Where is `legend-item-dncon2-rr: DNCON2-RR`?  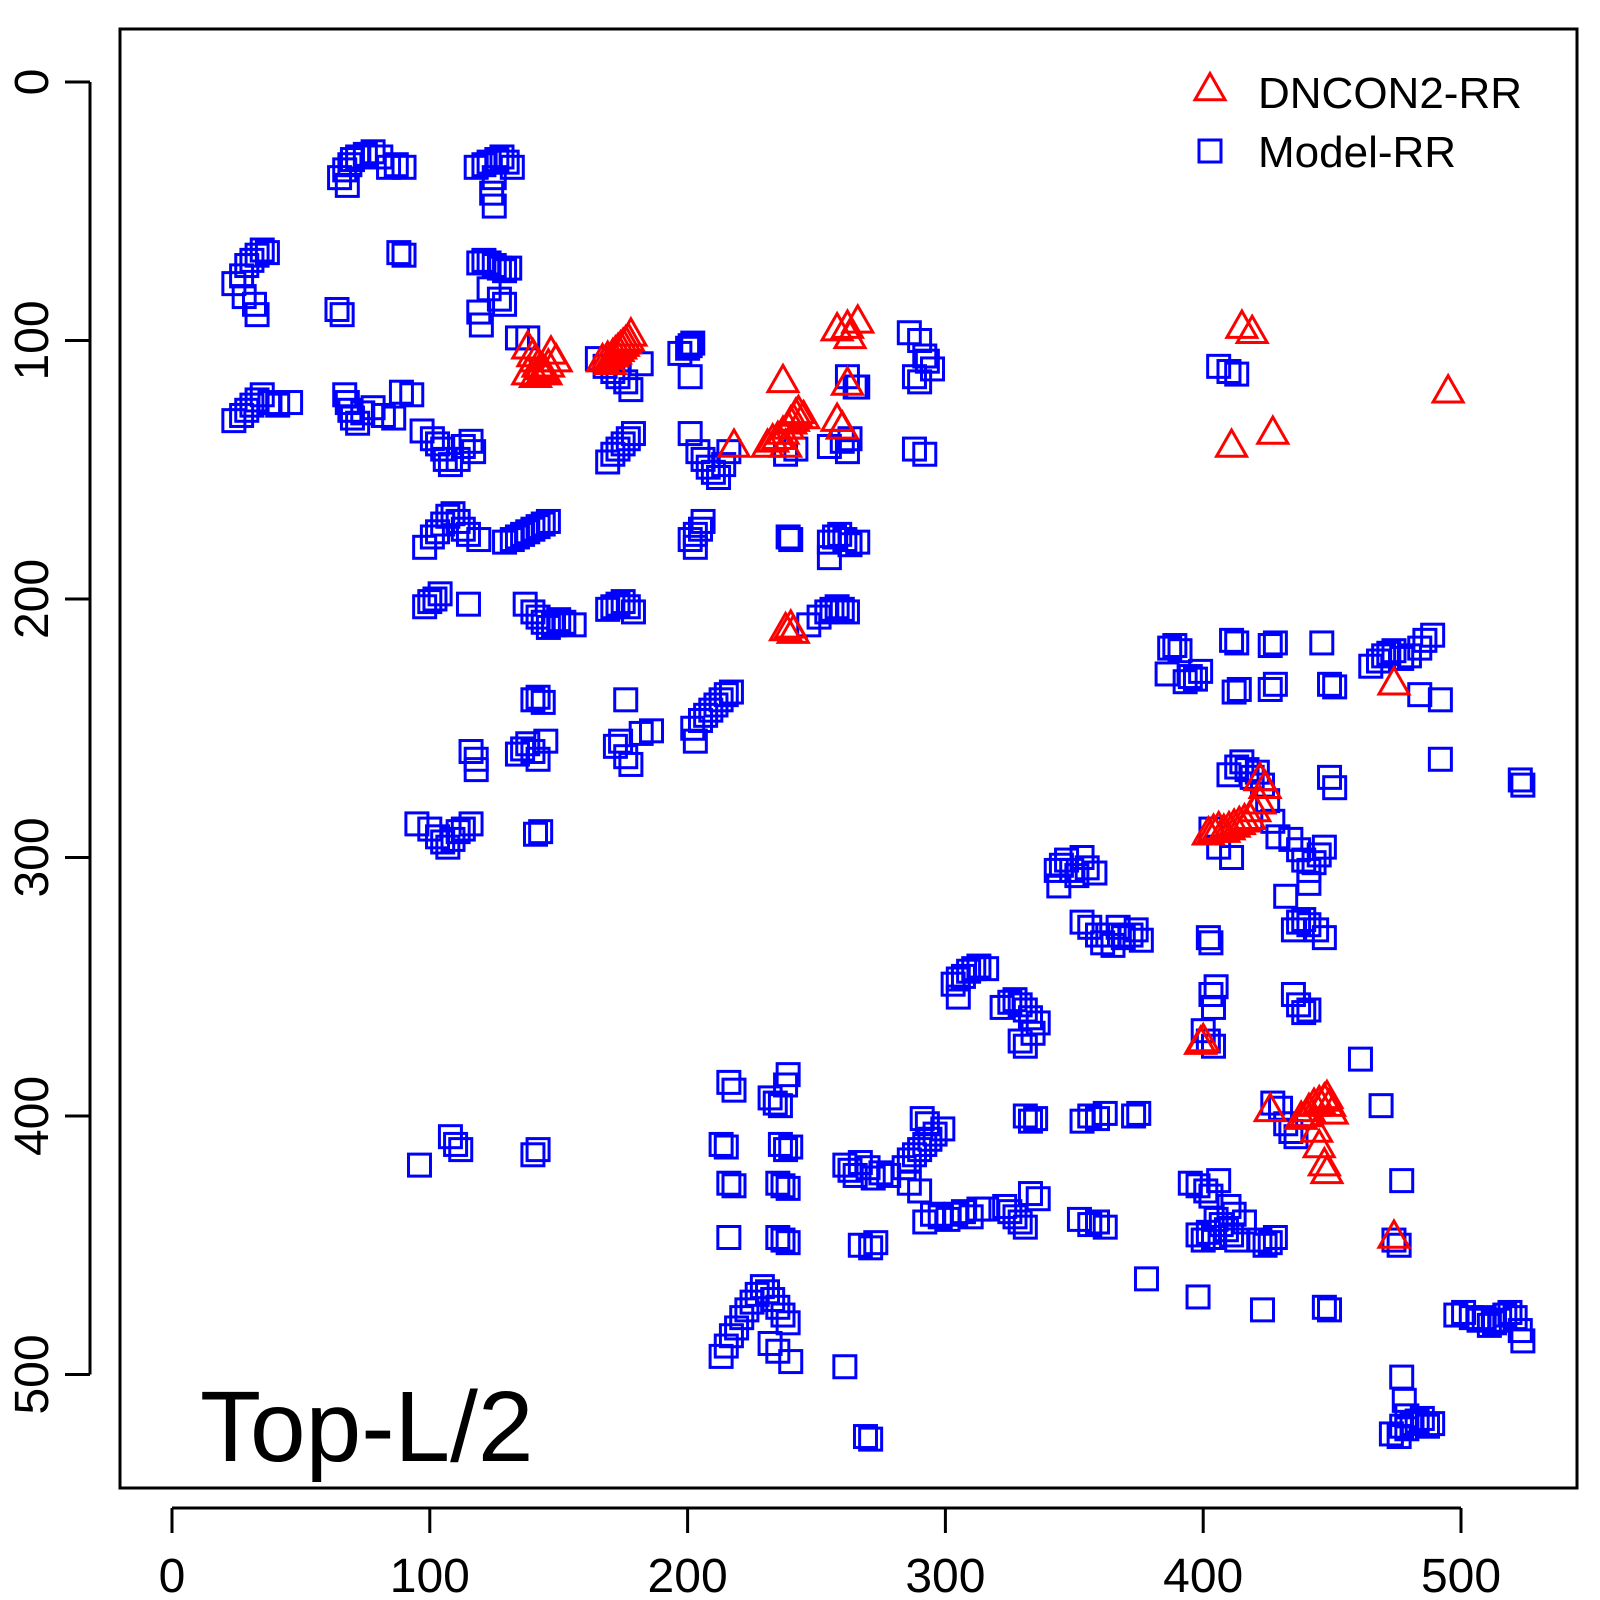
legend-item-dncon2-rr: DNCON2-RR is located at coordinates (1357, 93).